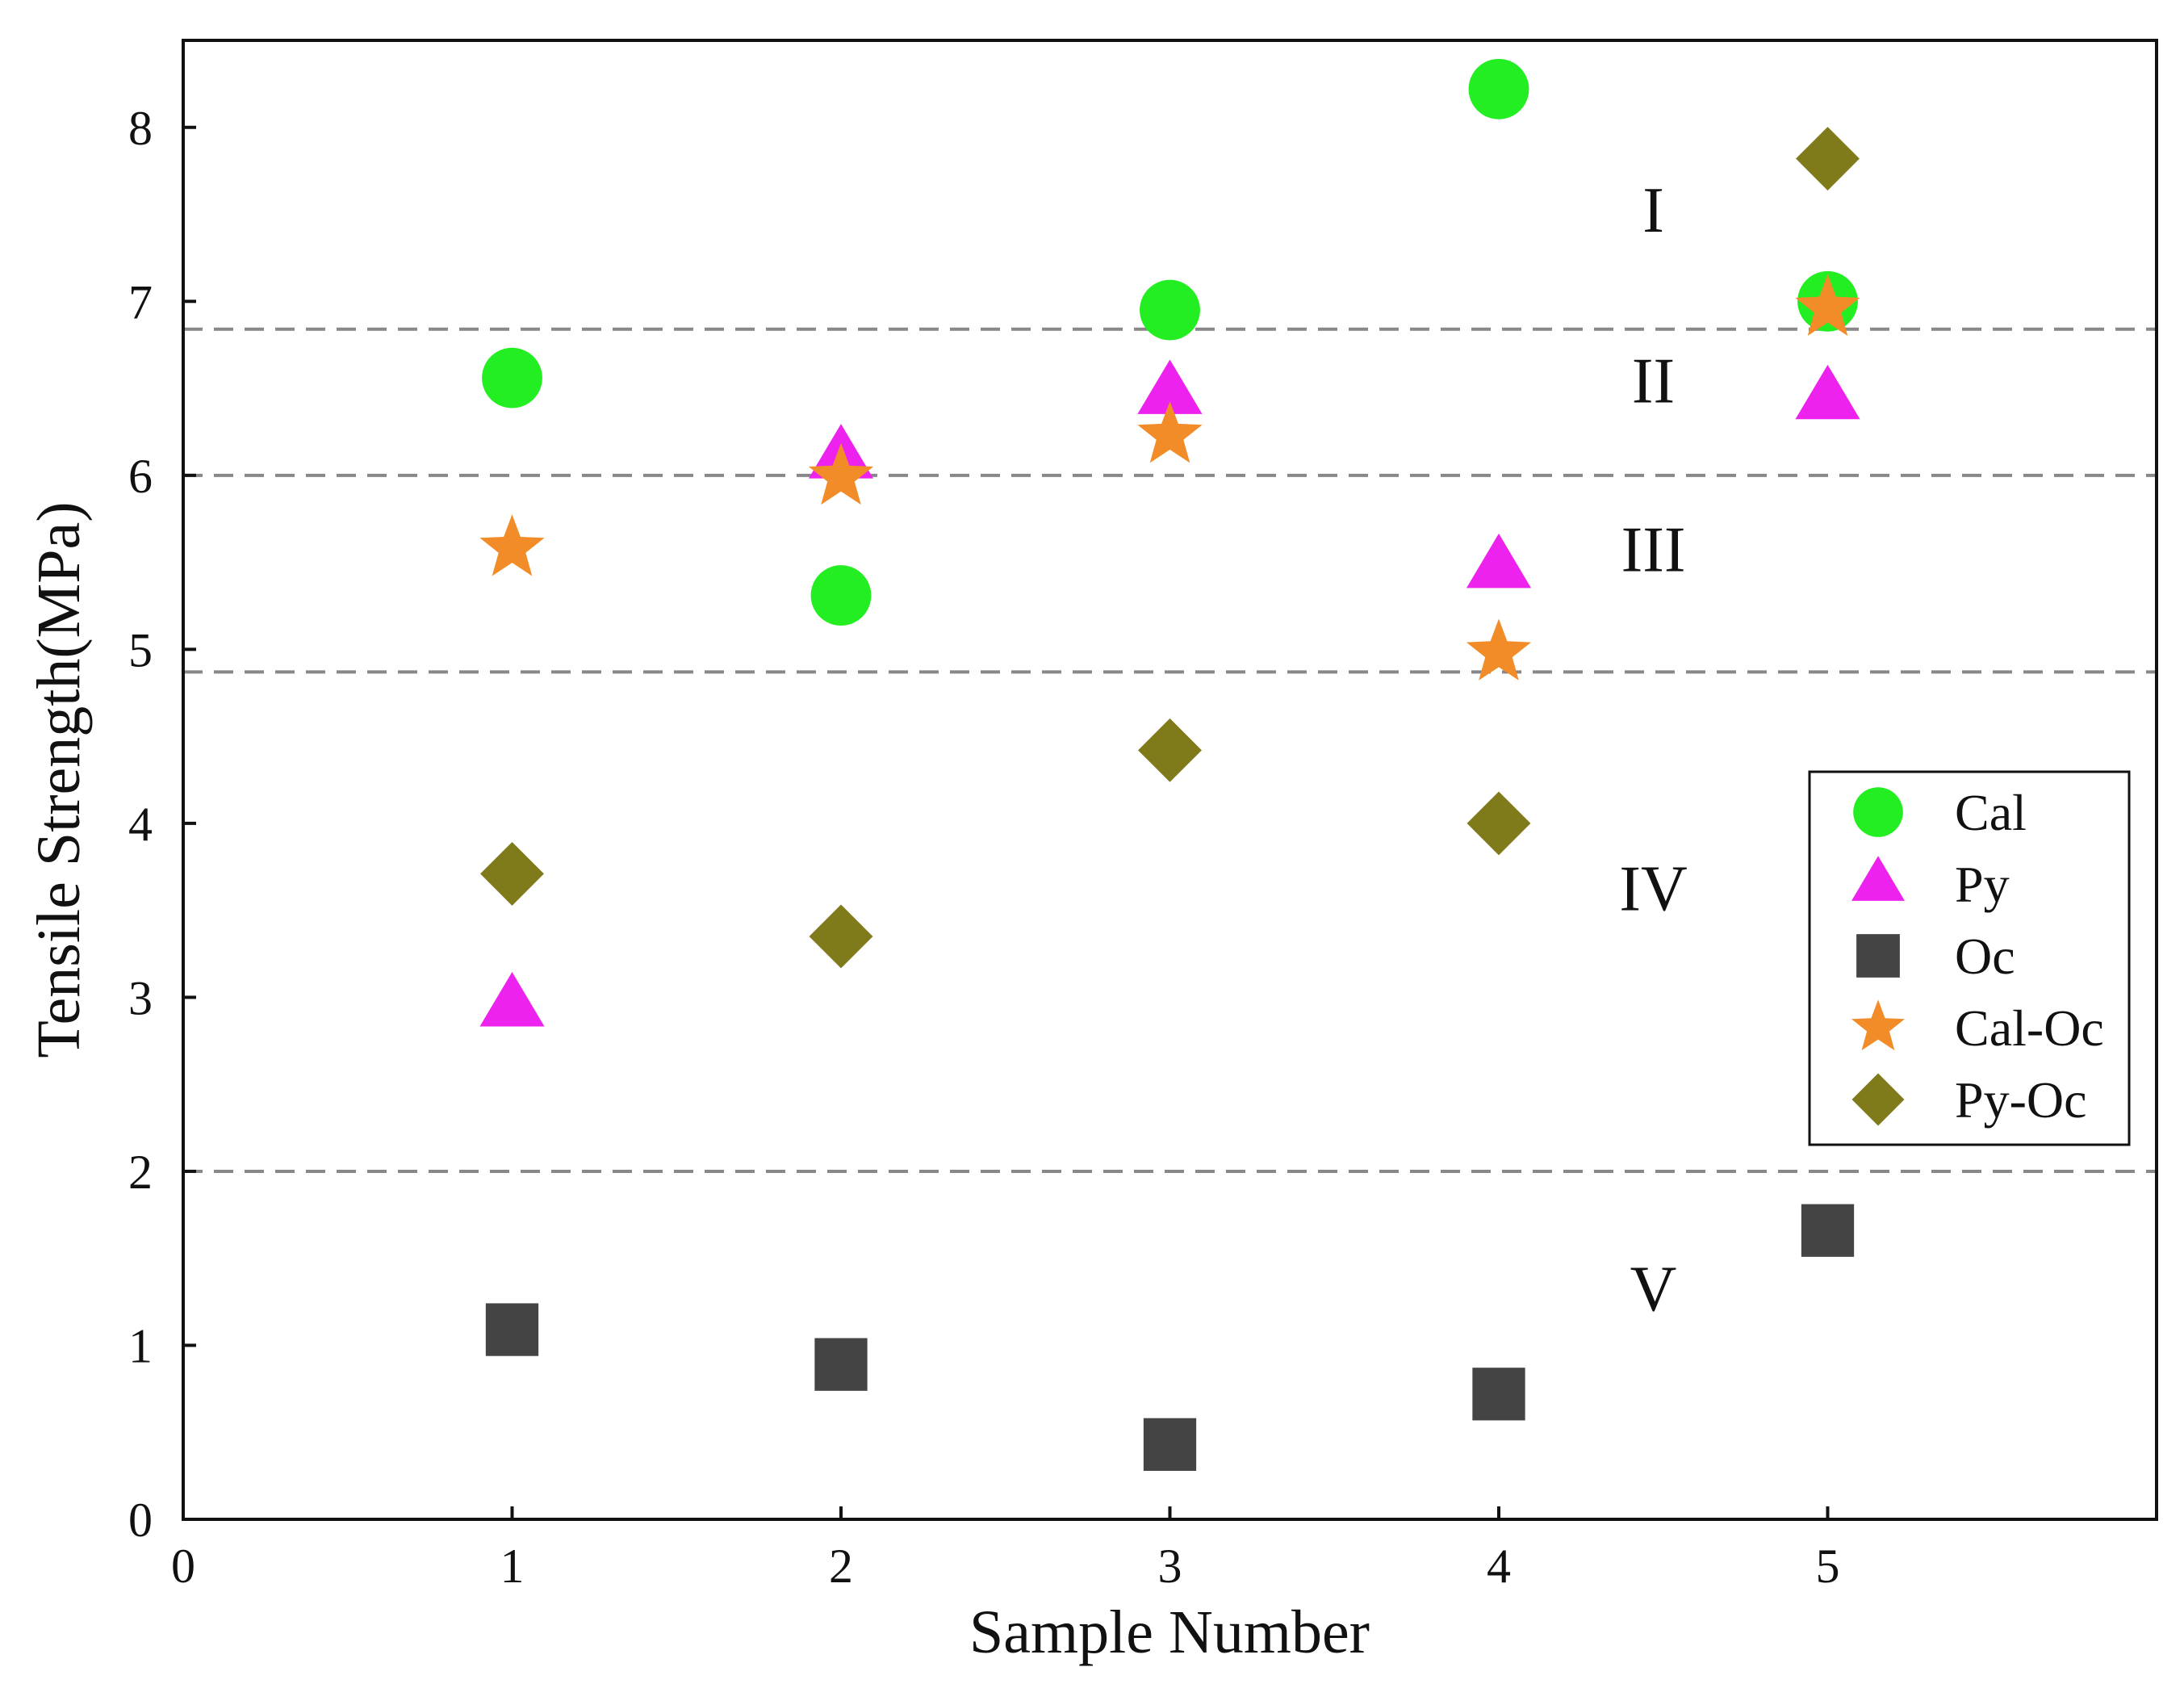 The width and height of the screenshot is (2184, 1684). I want to click on x-tick-label: 2, so click(841, 1566).